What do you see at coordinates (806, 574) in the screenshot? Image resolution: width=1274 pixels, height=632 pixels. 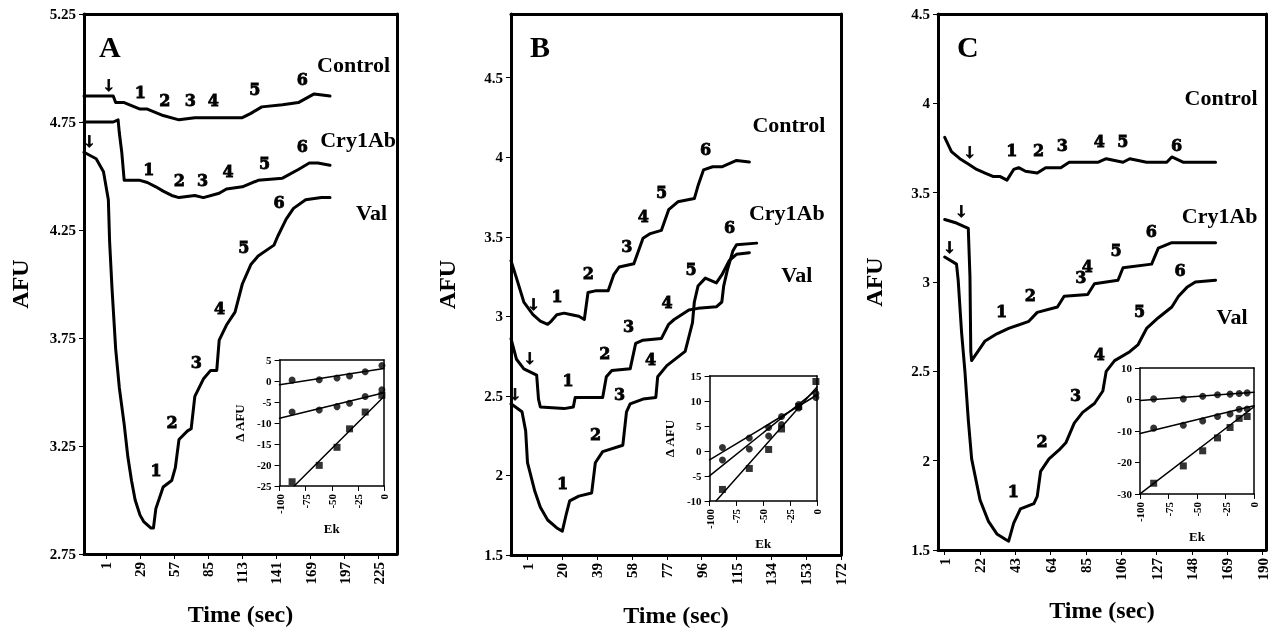 I see `x-tick-label: 153` at bounding box center [806, 574].